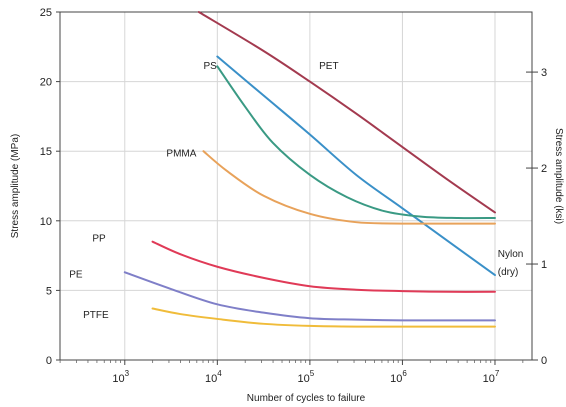 This screenshot has height=407, width=566. What do you see at coordinates (491, 377) in the screenshot?
I see `x-tick-label: 10⁷` at bounding box center [491, 377].